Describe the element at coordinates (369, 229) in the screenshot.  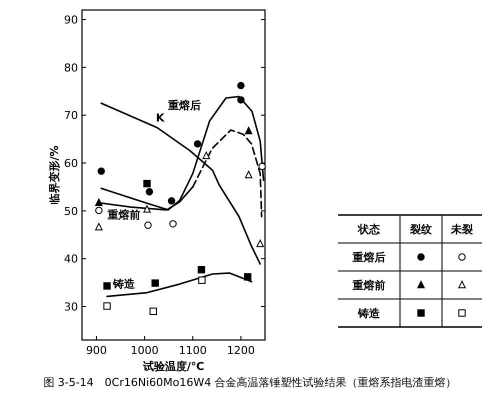
I see `legend-title: 状态` at that location.